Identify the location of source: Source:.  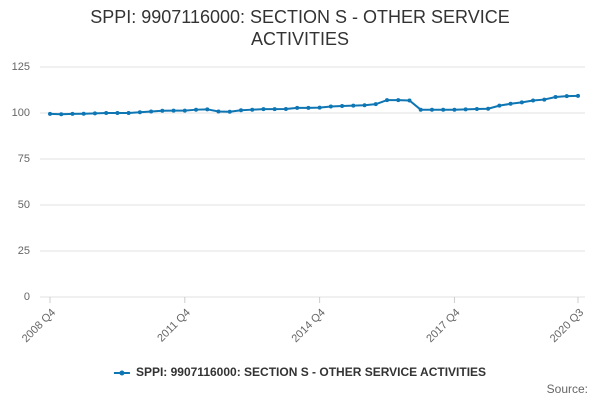
(567, 389).